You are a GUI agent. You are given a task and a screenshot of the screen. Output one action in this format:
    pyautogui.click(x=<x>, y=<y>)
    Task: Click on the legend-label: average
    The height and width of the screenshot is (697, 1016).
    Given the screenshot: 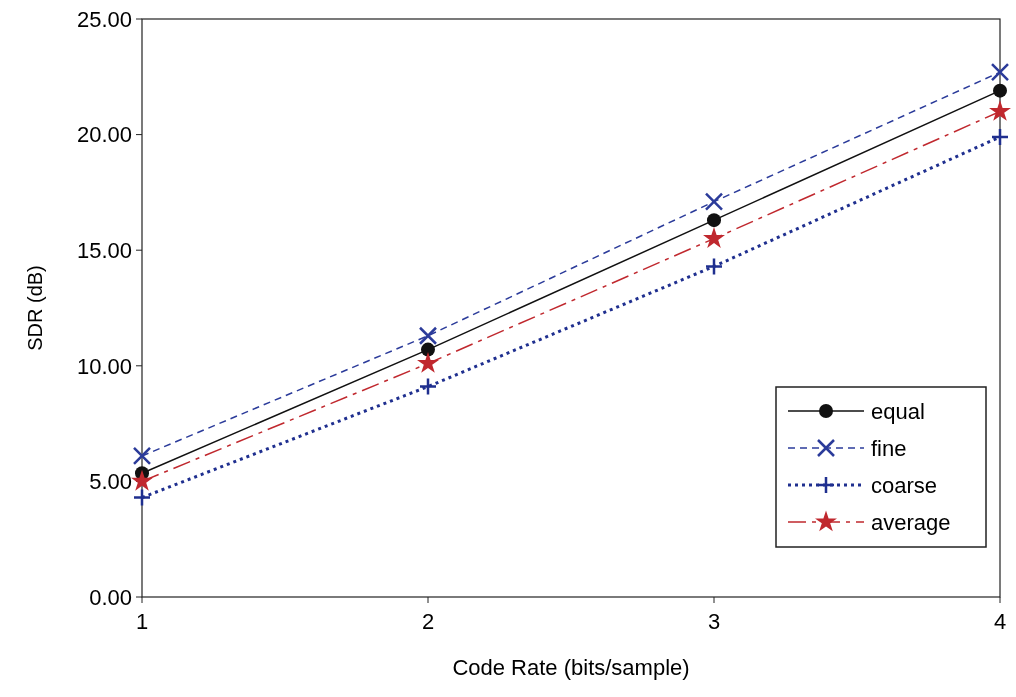 What is the action you would take?
    pyautogui.click(x=911, y=522)
    